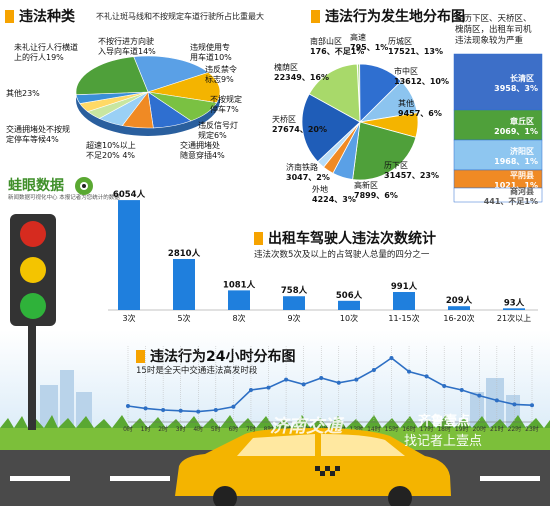 The image size is (550, 506). What do you see at coordinates (238, 318) in the screenshot?
I see `bar-category-label: 8次` at bounding box center [238, 318].